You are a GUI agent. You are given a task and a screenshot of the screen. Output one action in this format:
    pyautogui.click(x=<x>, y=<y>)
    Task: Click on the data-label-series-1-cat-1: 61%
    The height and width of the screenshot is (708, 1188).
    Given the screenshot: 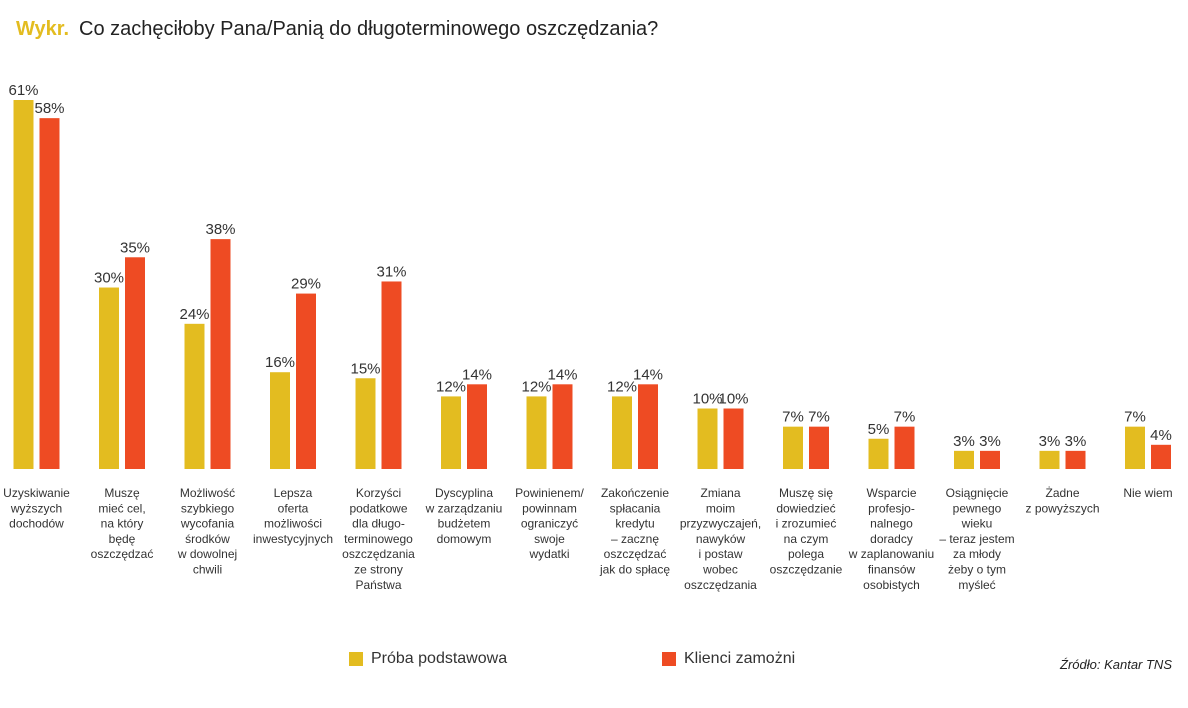 What is the action you would take?
    pyautogui.click(x=23, y=90)
    